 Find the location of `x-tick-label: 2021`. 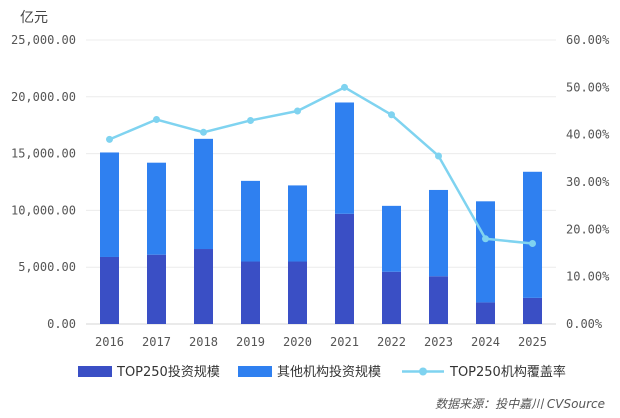

x-tick-label: 2021 is located at coordinates (344, 342).